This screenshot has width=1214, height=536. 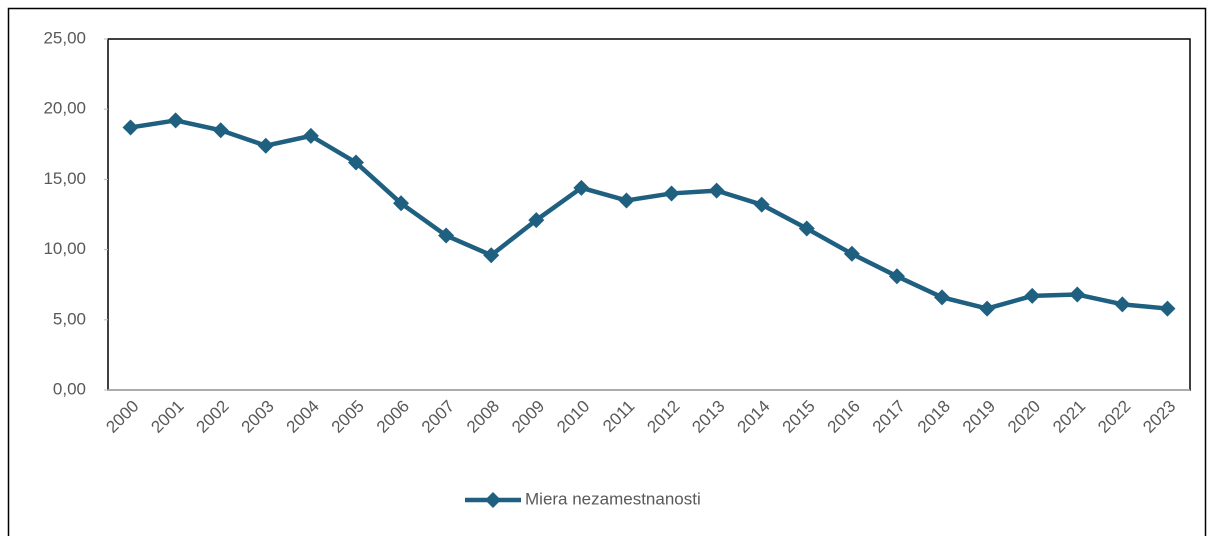 I want to click on y-tick-label: 0,00, so click(x=69, y=388).